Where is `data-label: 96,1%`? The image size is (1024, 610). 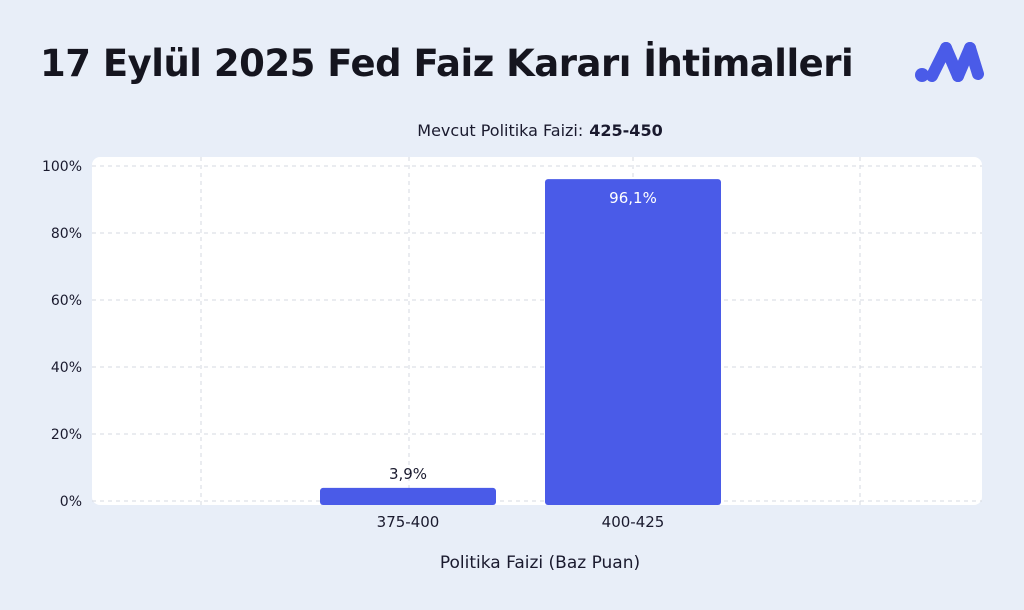
data-label: 96,1% is located at coordinates (633, 198).